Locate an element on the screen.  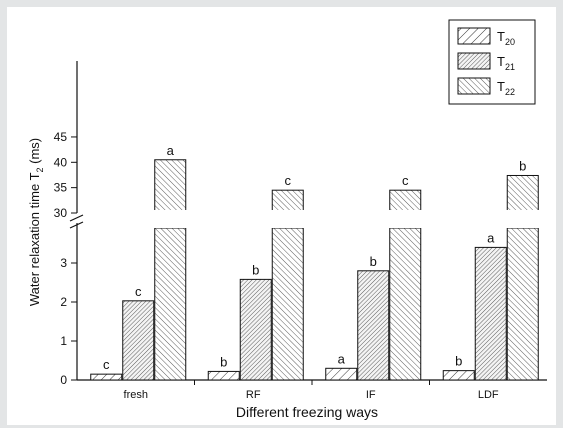
y-tick-label: 35 is located at coordinates (61, 188).